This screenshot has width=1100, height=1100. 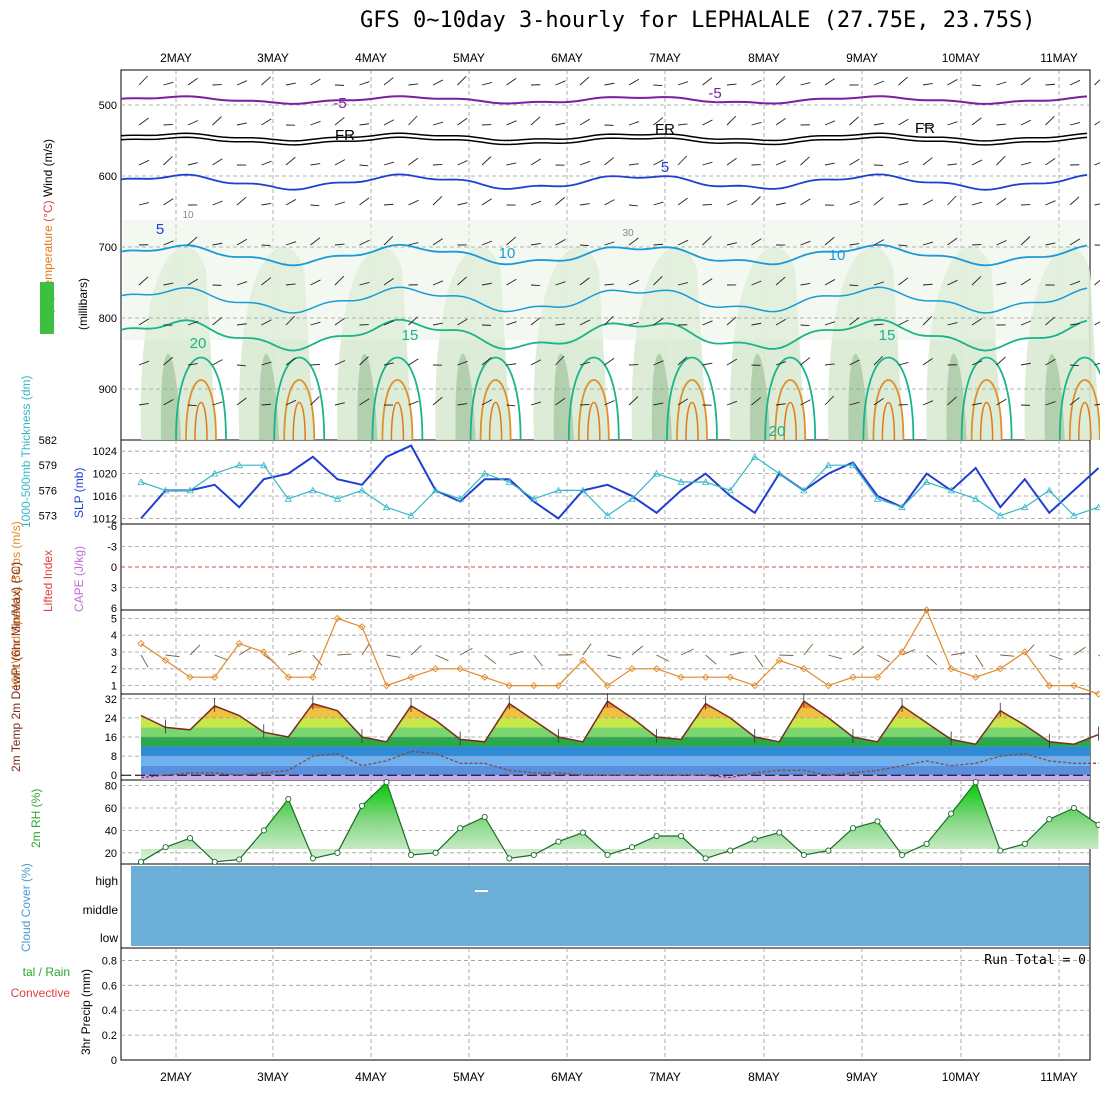 I want to click on rh-tick-label: 40, so click(x=111, y=831).